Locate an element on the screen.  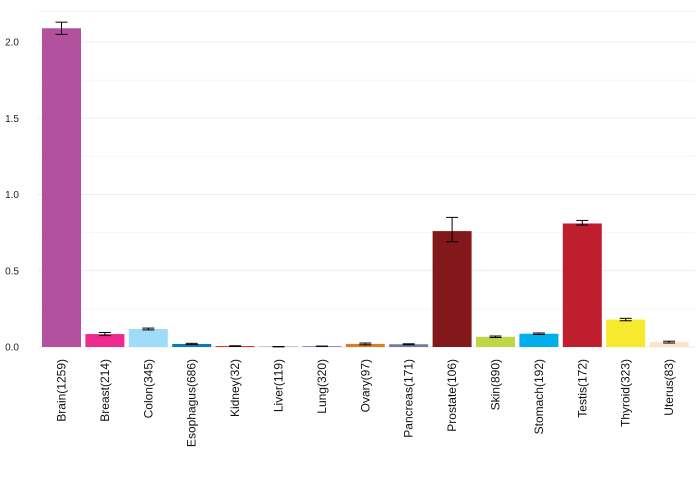
y-tick-label: 0.0 is located at coordinates (12, 348).